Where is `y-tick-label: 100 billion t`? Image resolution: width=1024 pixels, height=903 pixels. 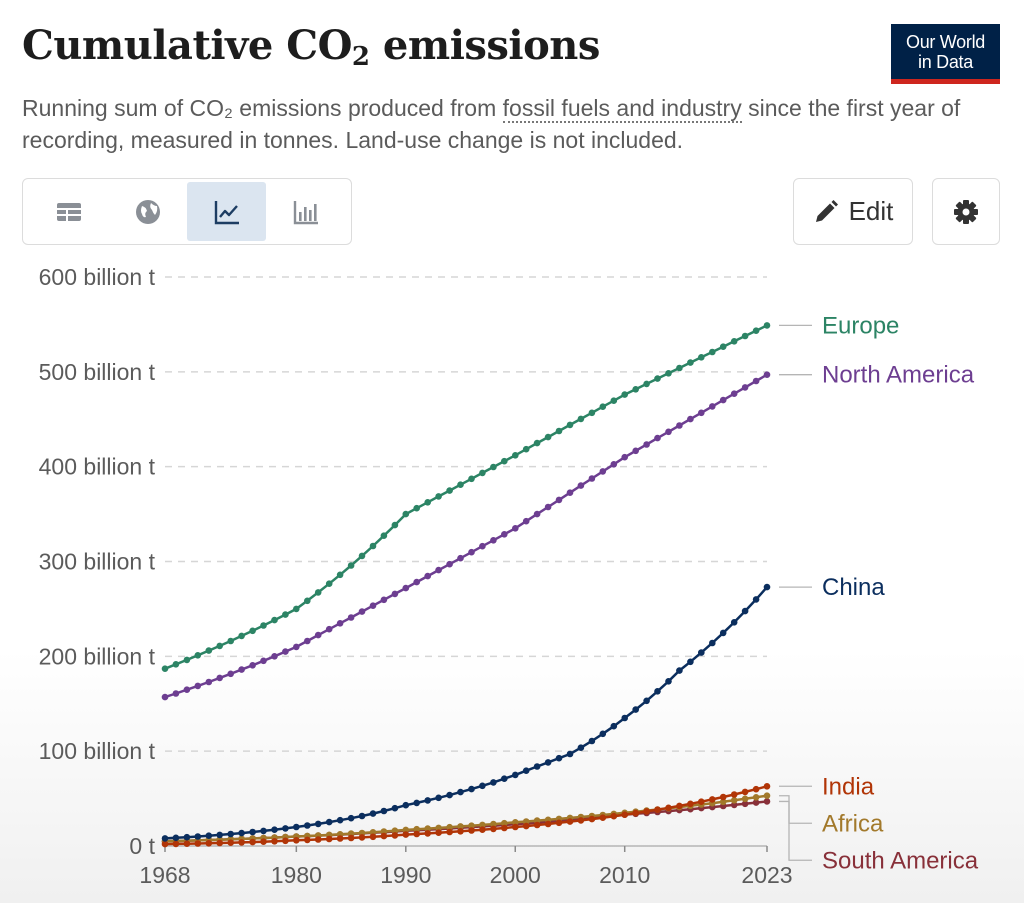
y-tick-label: 100 billion t is located at coordinates (97, 751).